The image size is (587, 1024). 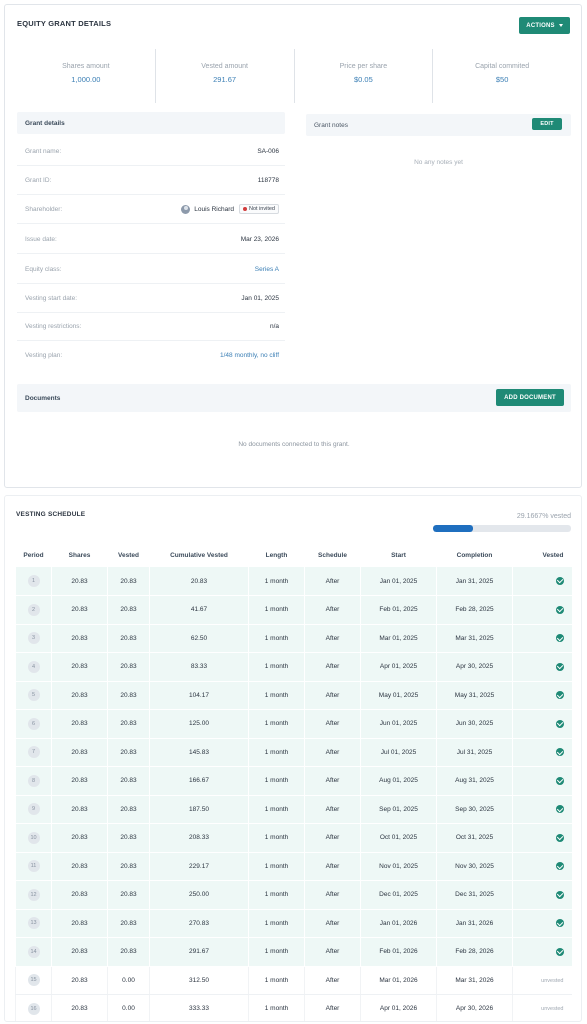 What do you see at coordinates (199, 1007) in the screenshot?
I see `cell-cumulative: 333.33` at bounding box center [199, 1007].